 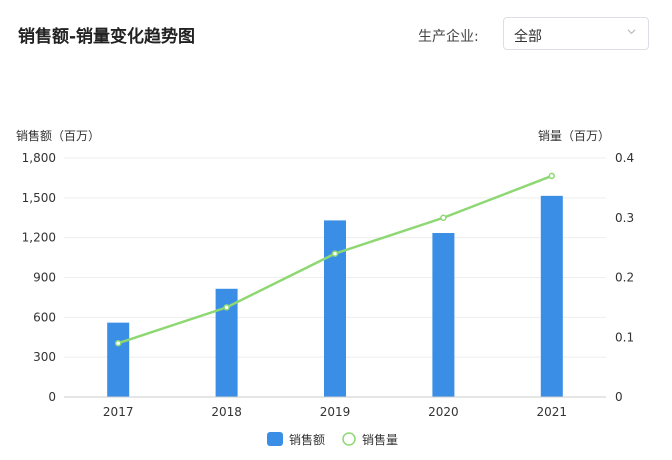 I want to click on y-left-tick-label: 1,500, so click(x=39, y=198).